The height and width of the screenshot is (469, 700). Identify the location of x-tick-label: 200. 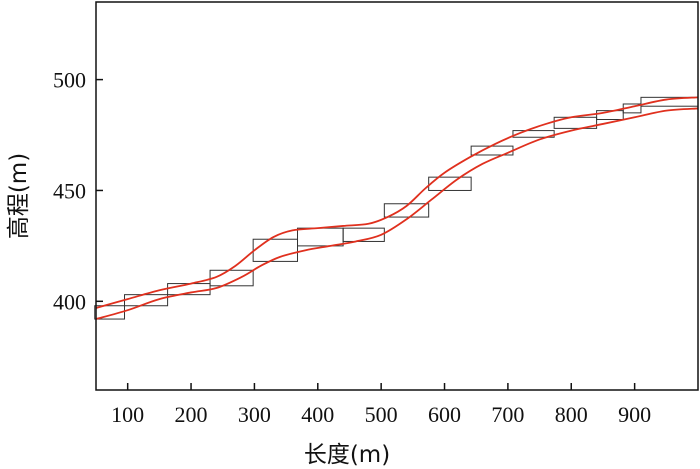
(191, 414).